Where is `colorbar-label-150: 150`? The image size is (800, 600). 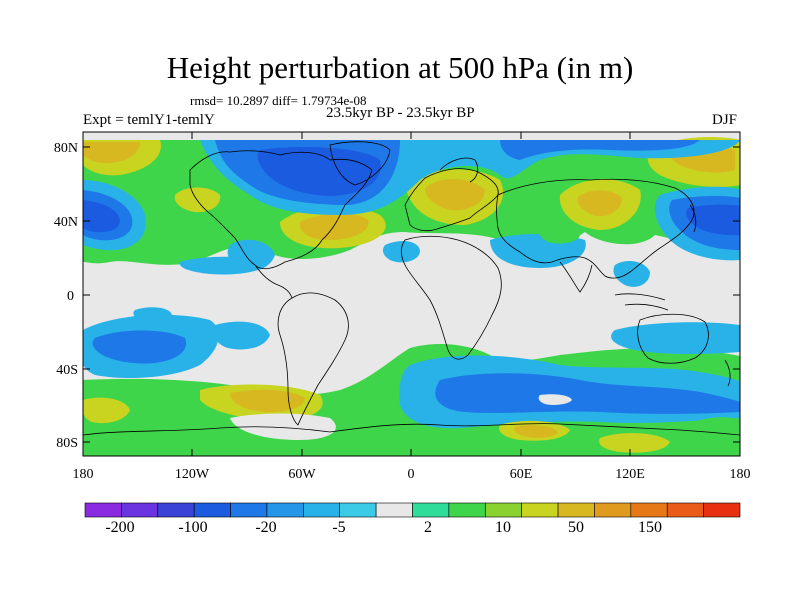 colorbar-label-150: 150 is located at coordinates (650, 527).